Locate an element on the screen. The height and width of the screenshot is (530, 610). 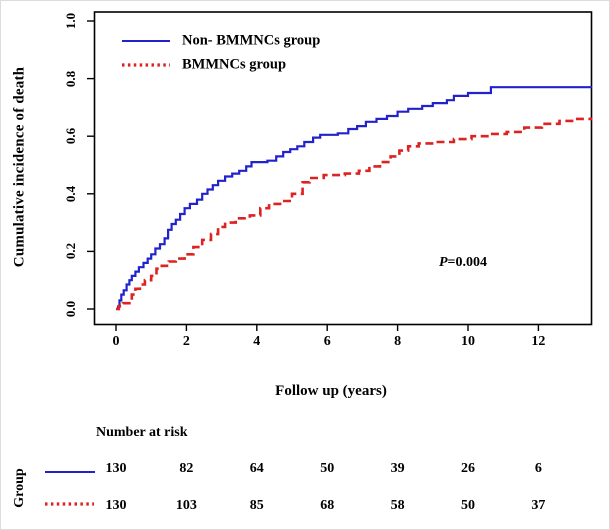
x-tick-label: 6 is located at coordinates (327, 341).